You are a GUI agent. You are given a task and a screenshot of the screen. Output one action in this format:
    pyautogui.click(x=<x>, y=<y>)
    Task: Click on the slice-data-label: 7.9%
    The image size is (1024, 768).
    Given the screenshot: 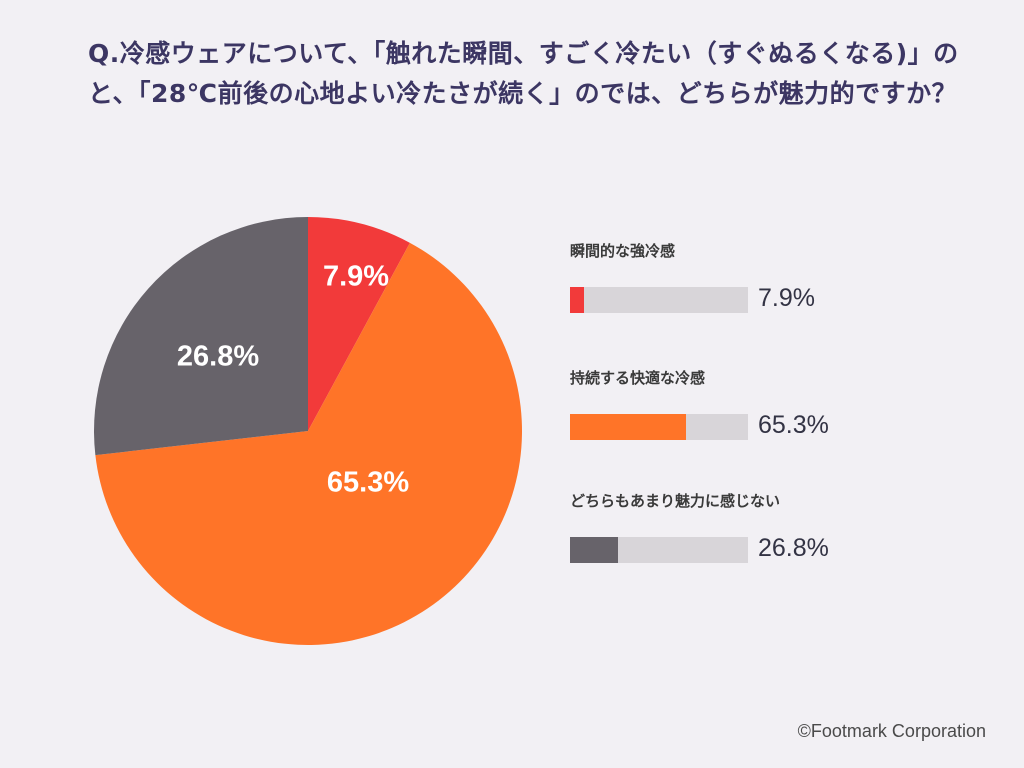 What is the action you would take?
    pyautogui.click(x=356, y=277)
    